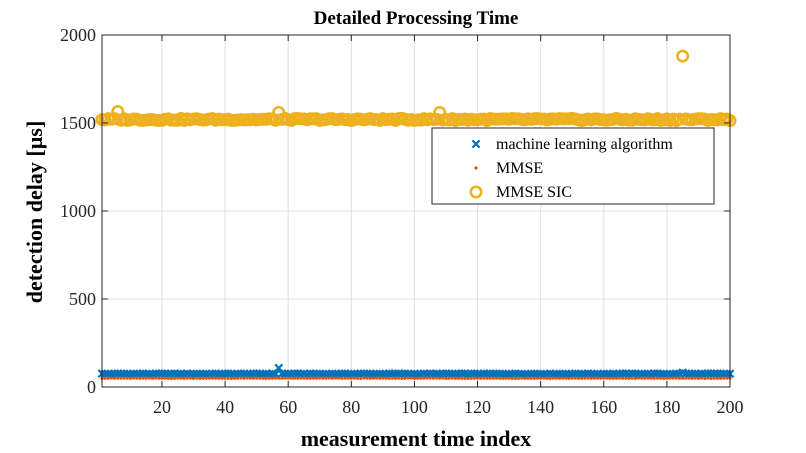 The image size is (806, 453). What do you see at coordinates (414, 407) in the screenshot?
I see `x-tick-label: 100` at bounding box center [414, 407].